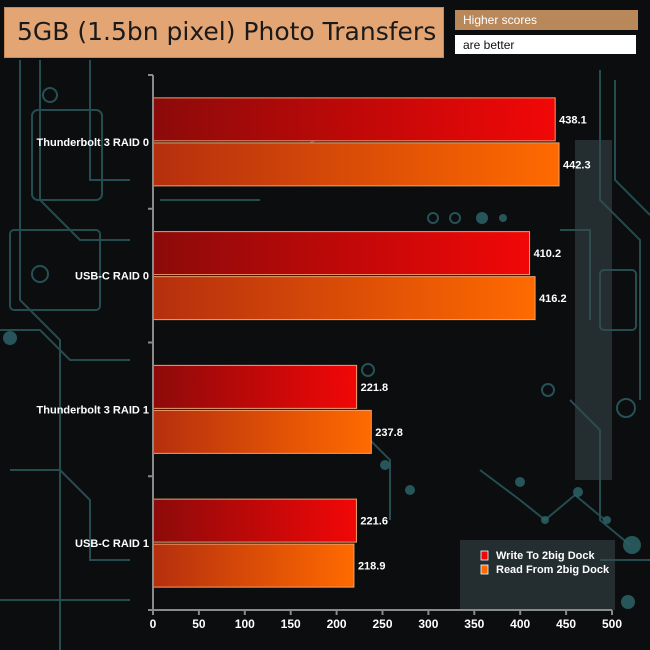 The image size is (650, 650). Describe the element at coordinates (545, 556) in the screenshot. I see `legend-label-write: Write To 2big Dock` at that location.